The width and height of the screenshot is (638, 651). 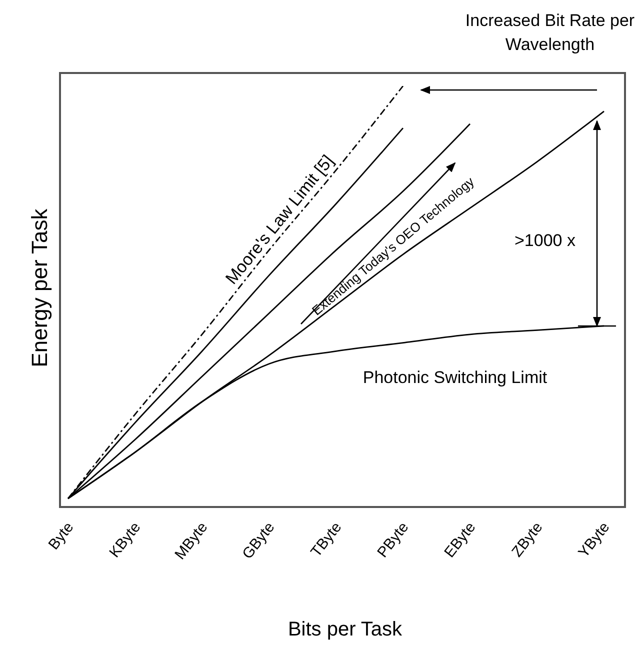 What do you see at coordinates (61, 536) in the screenshot?
I see `x-tick-label: Byte` at bounding box center [61, 536].